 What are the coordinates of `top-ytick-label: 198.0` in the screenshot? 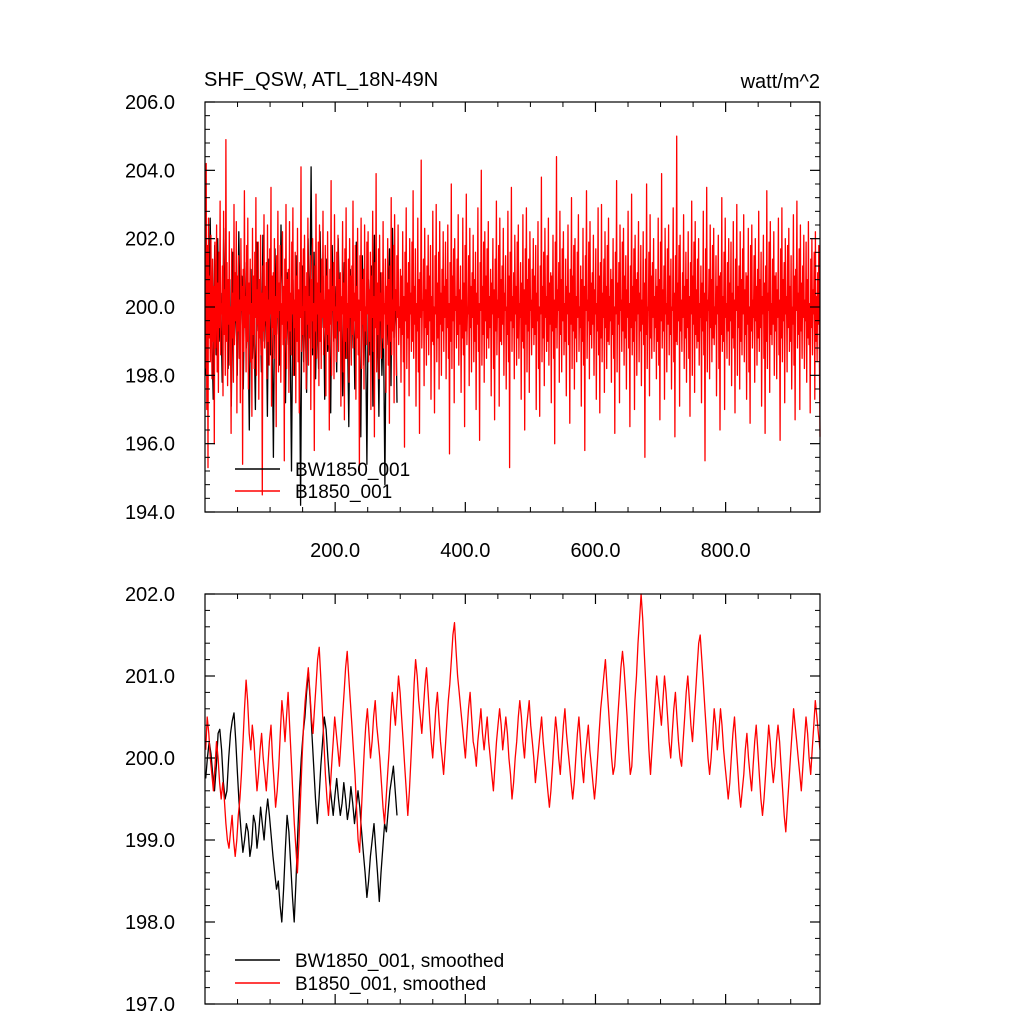 It's located at (150, 376).